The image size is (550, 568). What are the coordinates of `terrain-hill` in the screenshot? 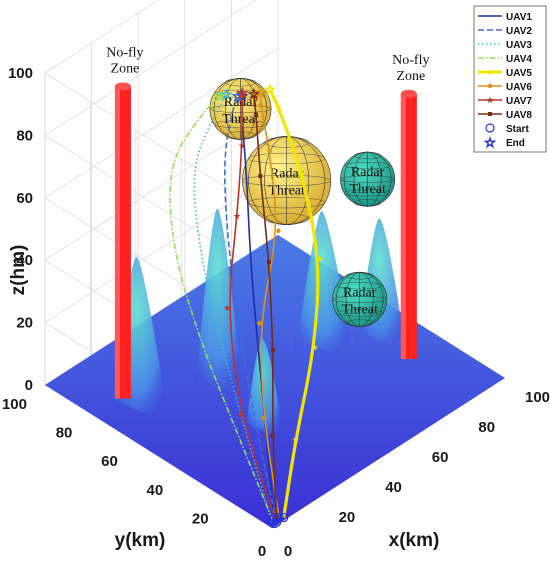 It's located at (321, 290).